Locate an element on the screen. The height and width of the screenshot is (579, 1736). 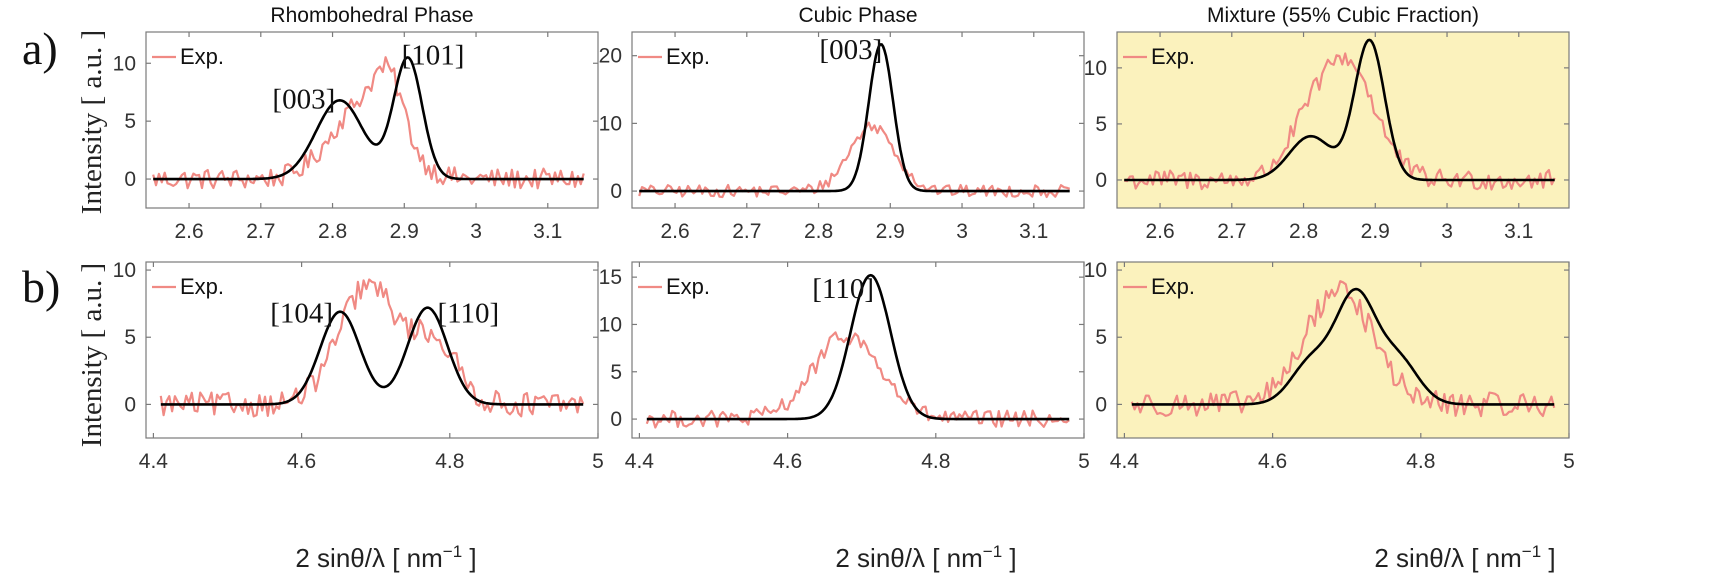
panel-b1: 4.4 4.6 4.8 5 0 5 10 Exp. [104] [110] is located at coordinates (358, 366).